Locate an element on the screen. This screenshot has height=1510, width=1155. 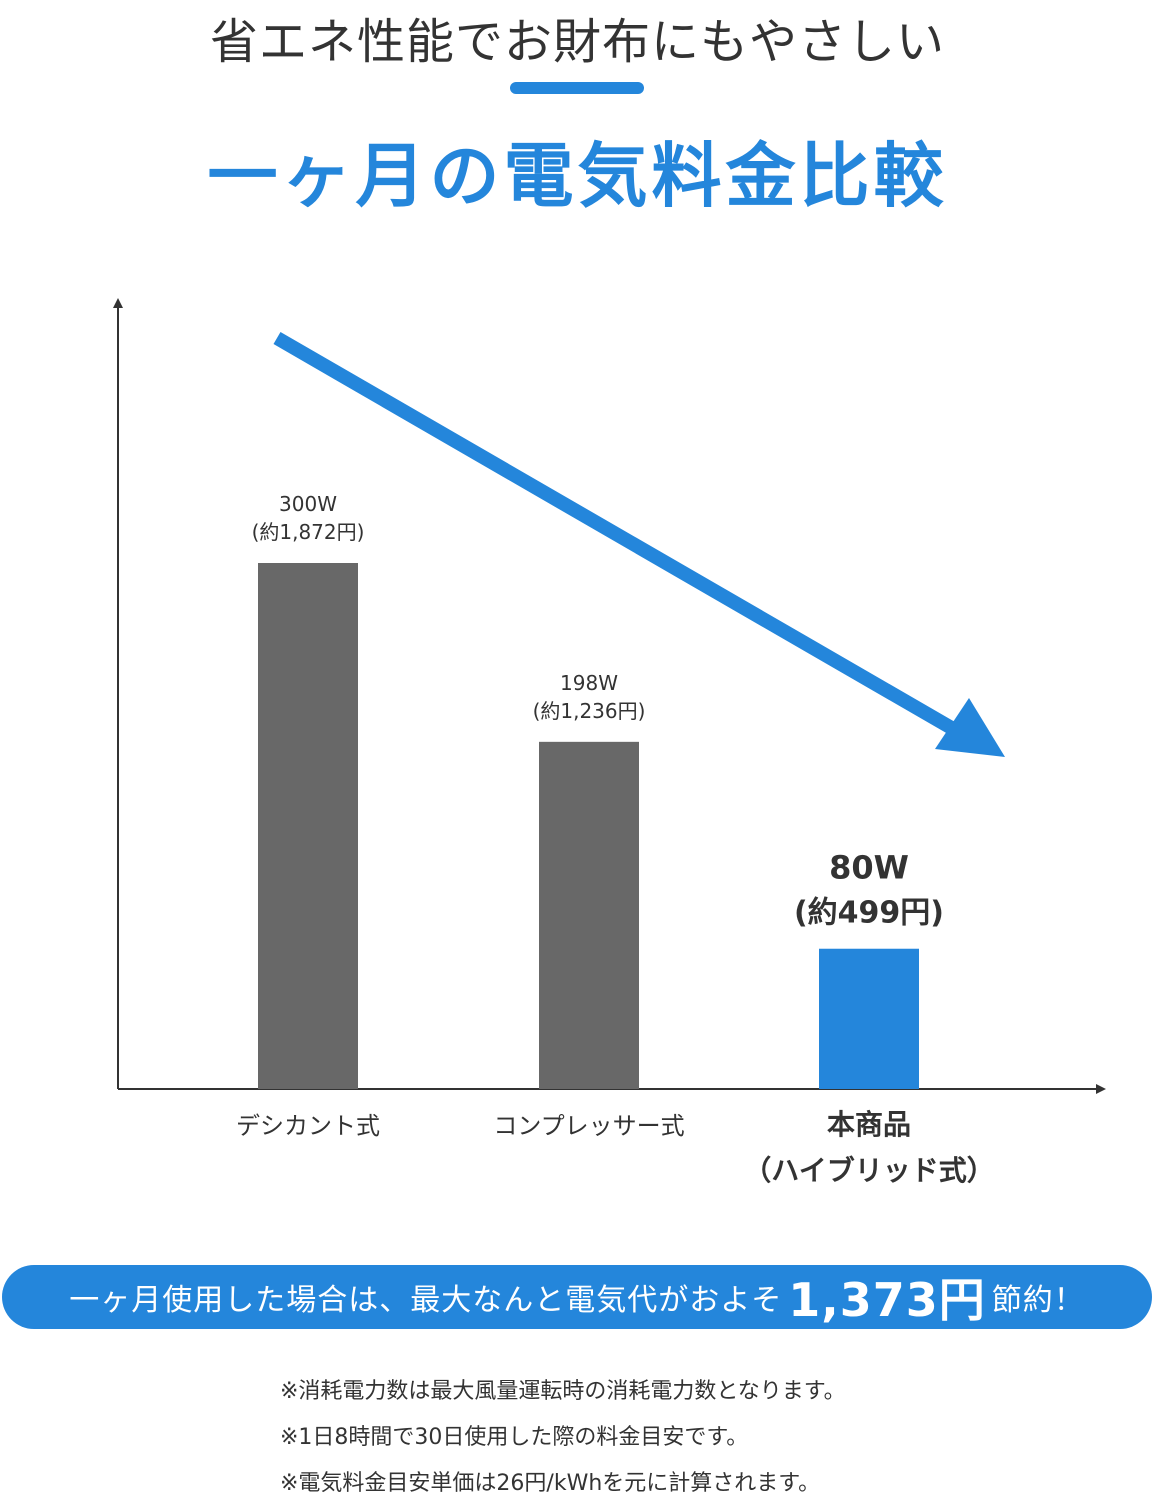
savings-banner: 一ヶ月使用した場合は、最大なんと電気代がおよそ 1,373円 節約！ is located at coordinates (577, 1297).